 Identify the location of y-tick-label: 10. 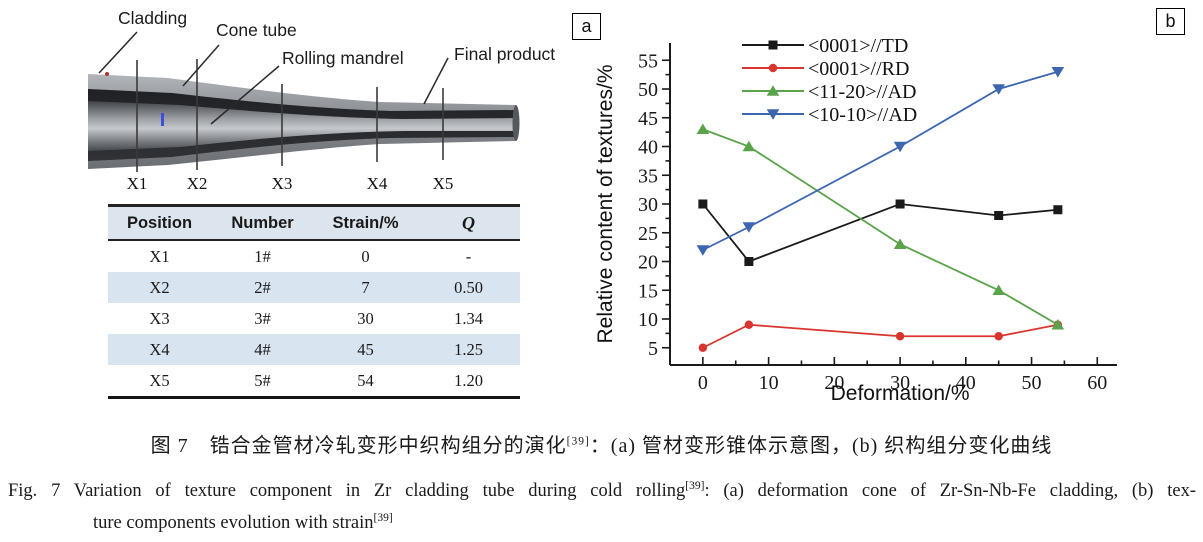
(648, 320).